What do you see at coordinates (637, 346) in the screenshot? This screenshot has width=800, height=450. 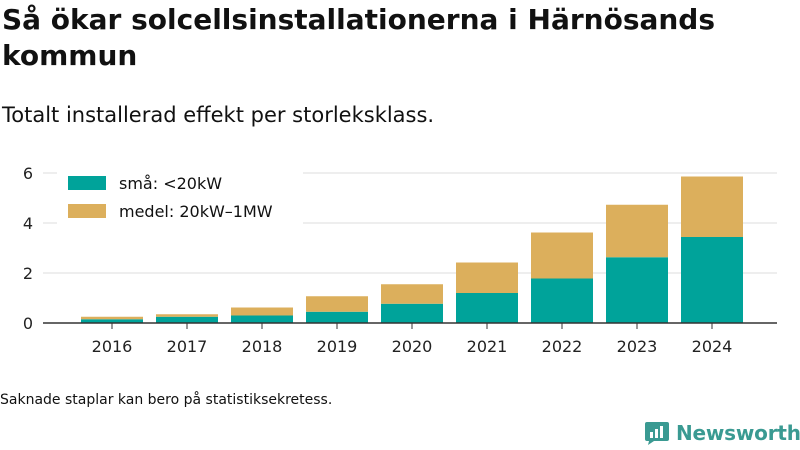 I see `x-tick-label: 2023` at bounding box center [637, 346].